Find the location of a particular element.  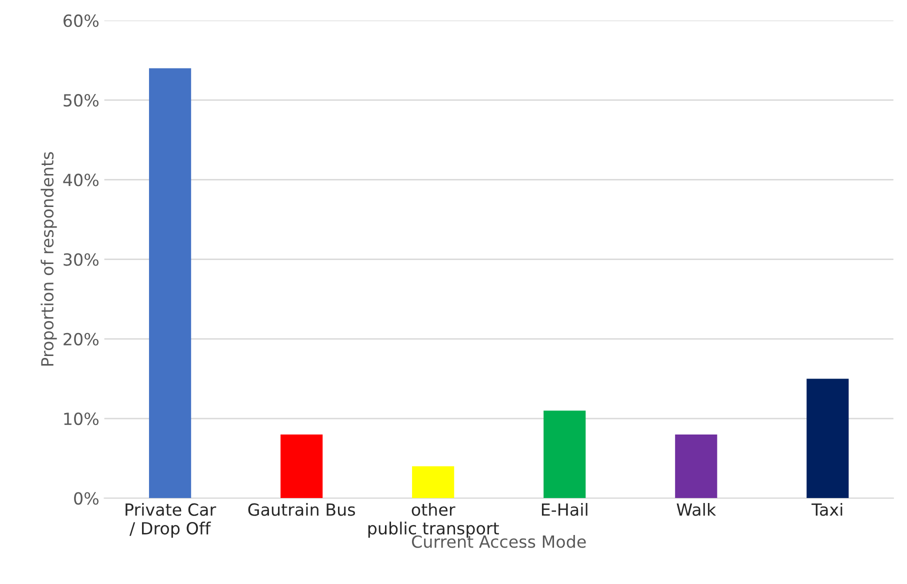

x-tick-label: Taxi is located at coordinates (827, 509).